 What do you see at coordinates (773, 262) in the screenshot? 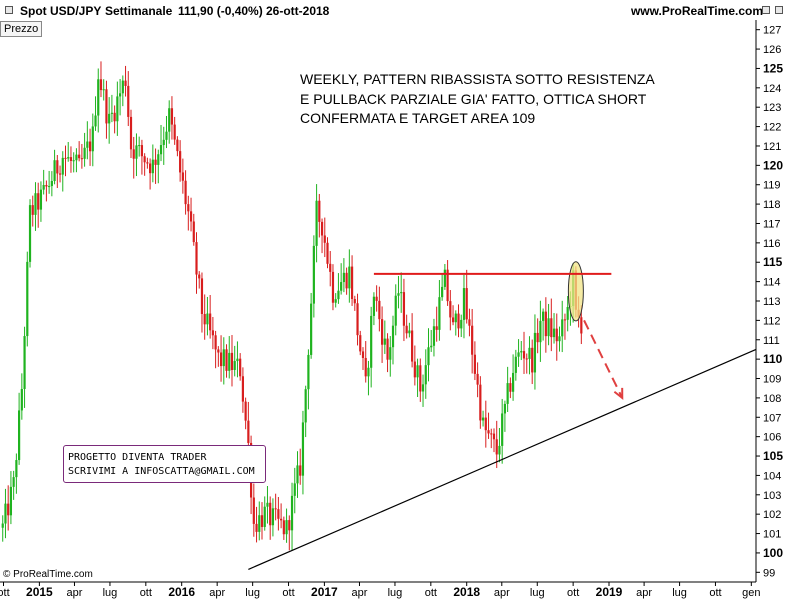
I see `y-tick-label: 115` at bounding box center [773, 262].